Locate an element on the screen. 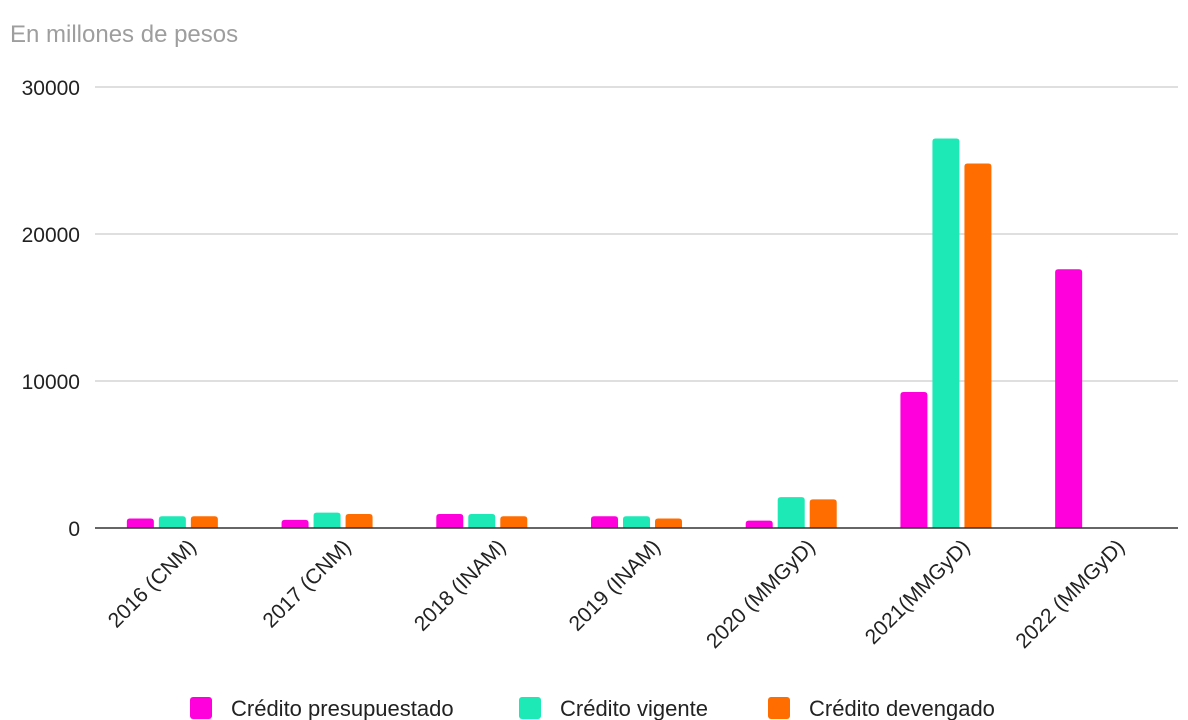 Image resolution: width=1188 pixels, height=720 pixels. x-tick-label: 2017 (CNM) is located at coordinates (306, 583).